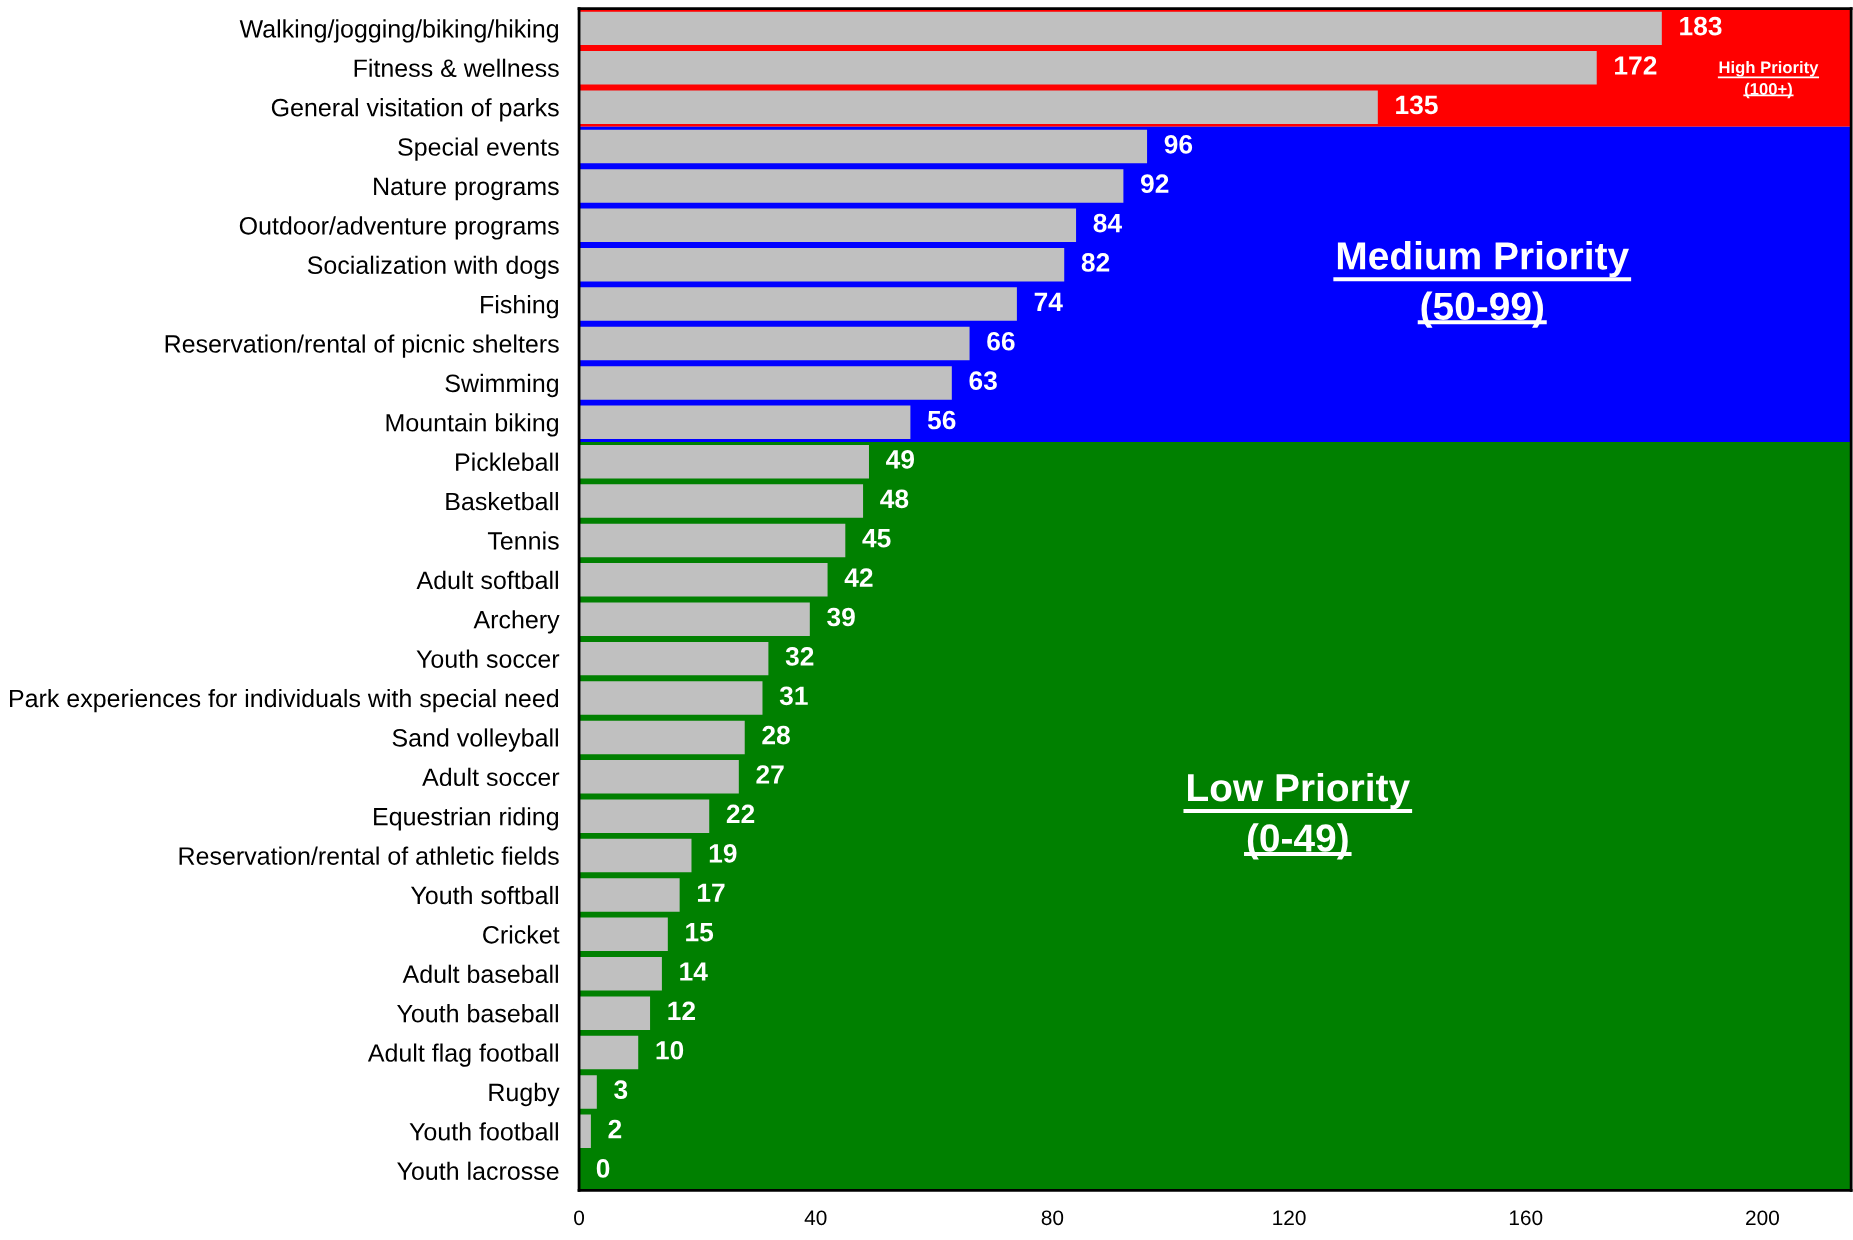 The width and height of the screenshot is (1853, 1240). I want to click on data-label: 15, so click(700, 932).